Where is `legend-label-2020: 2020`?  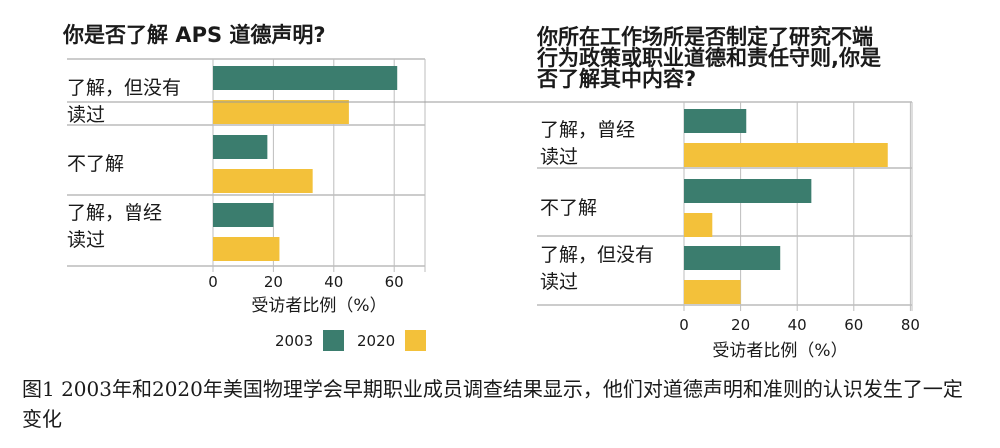 legend-label-2020: 2020 is located at coordinates (376, 341).